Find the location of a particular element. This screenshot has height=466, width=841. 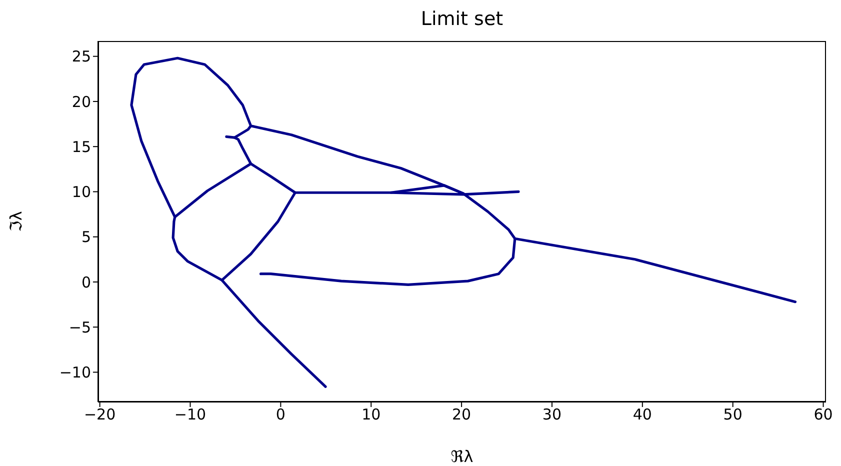

x-axis-title: ℜλ is located at coordinates (462, 456).